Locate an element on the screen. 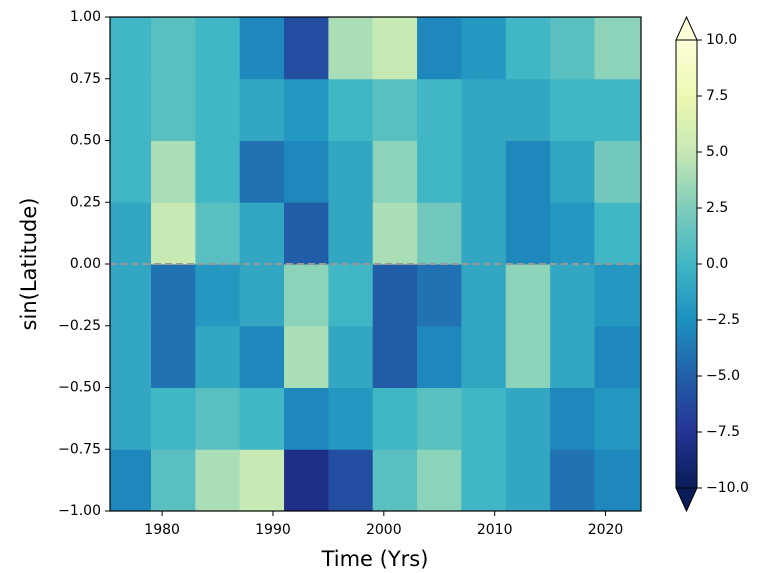  y-tick-label: 1.00 is located at coordinates (85, 17).